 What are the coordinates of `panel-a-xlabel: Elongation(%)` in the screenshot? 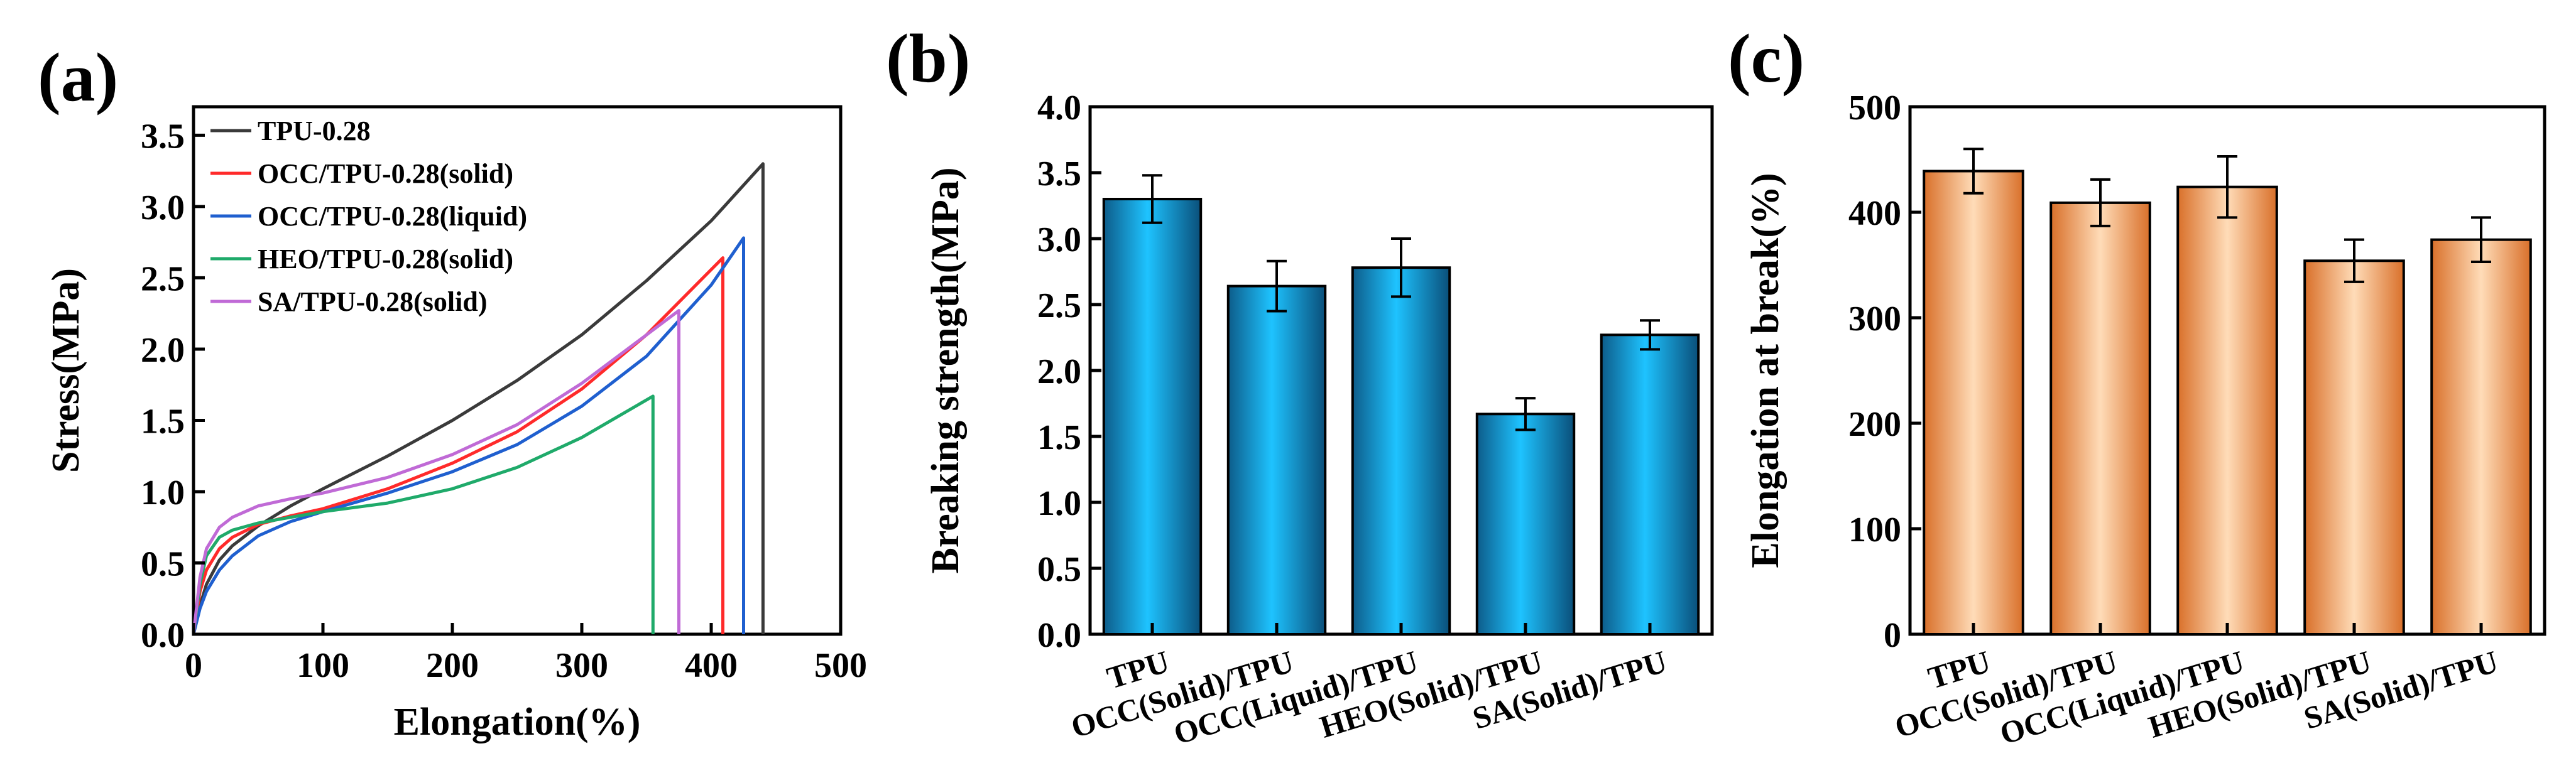 It's located at (517, 722).